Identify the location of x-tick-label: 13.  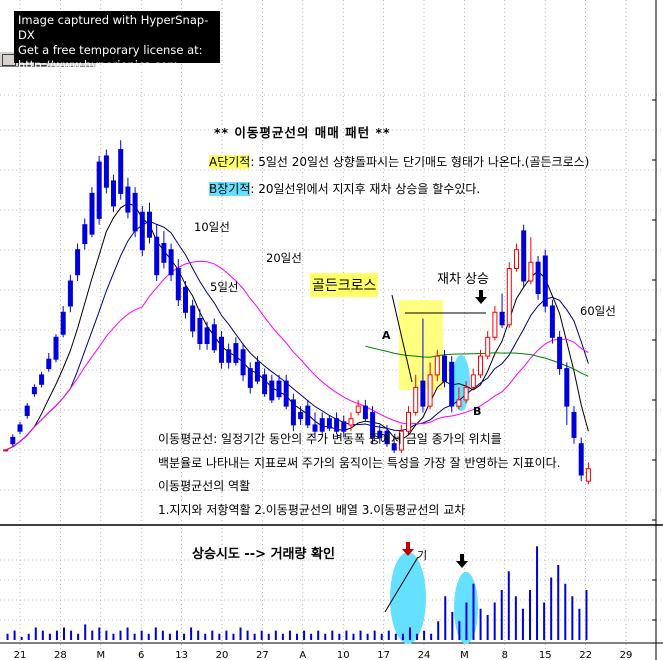
(181, 655).